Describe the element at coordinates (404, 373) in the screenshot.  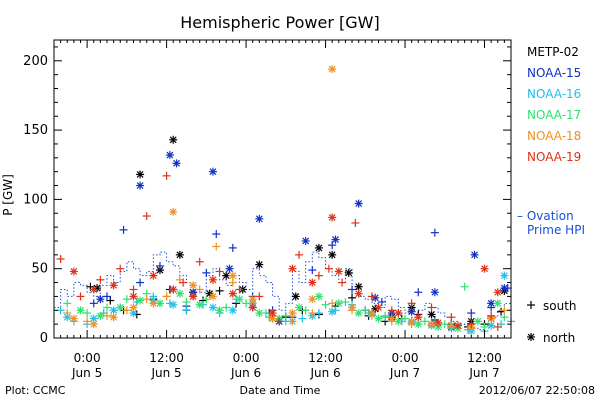
I see `x-tick-date-4: Jun 7` at that location.